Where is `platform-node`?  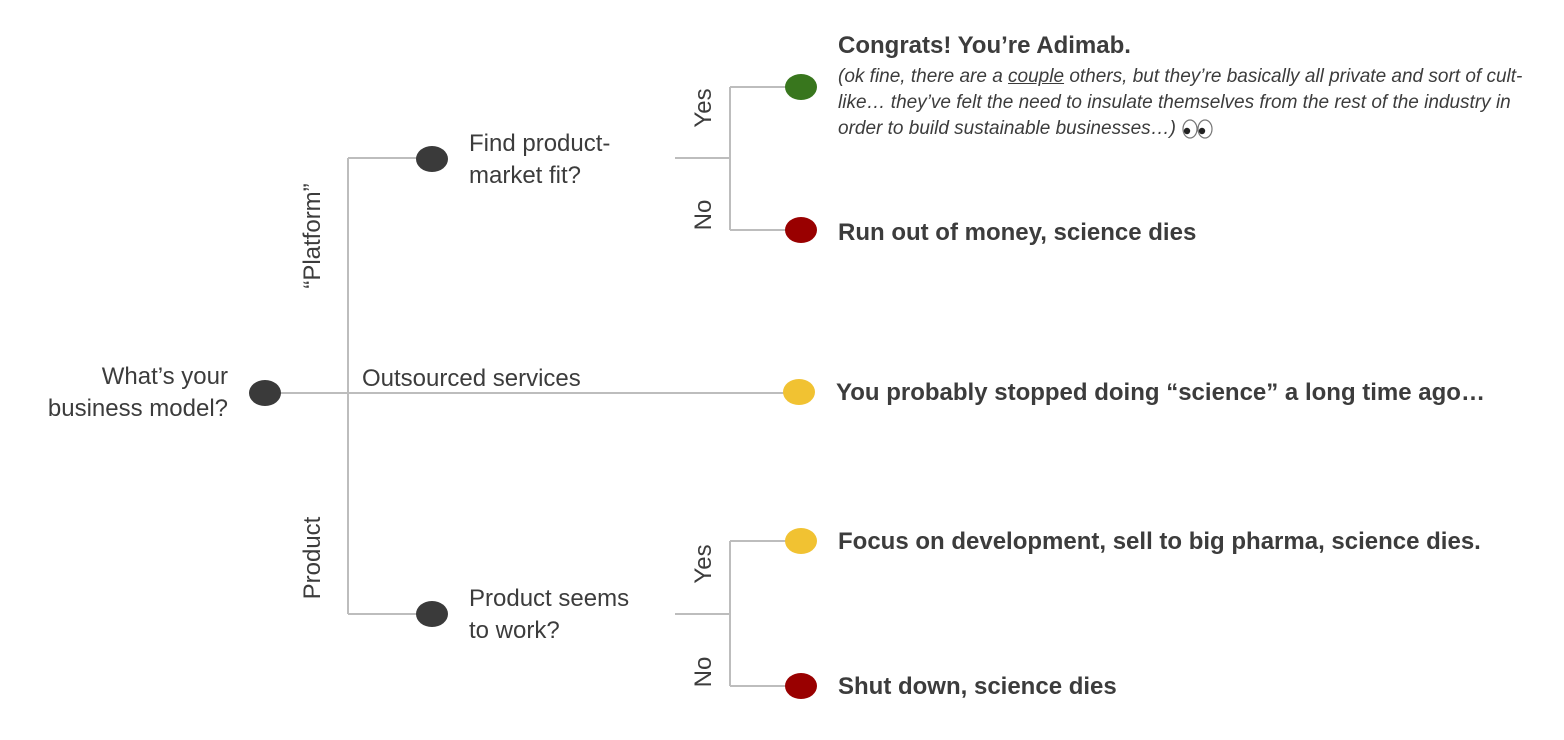
platform-node is located at coordinates (432, 159).